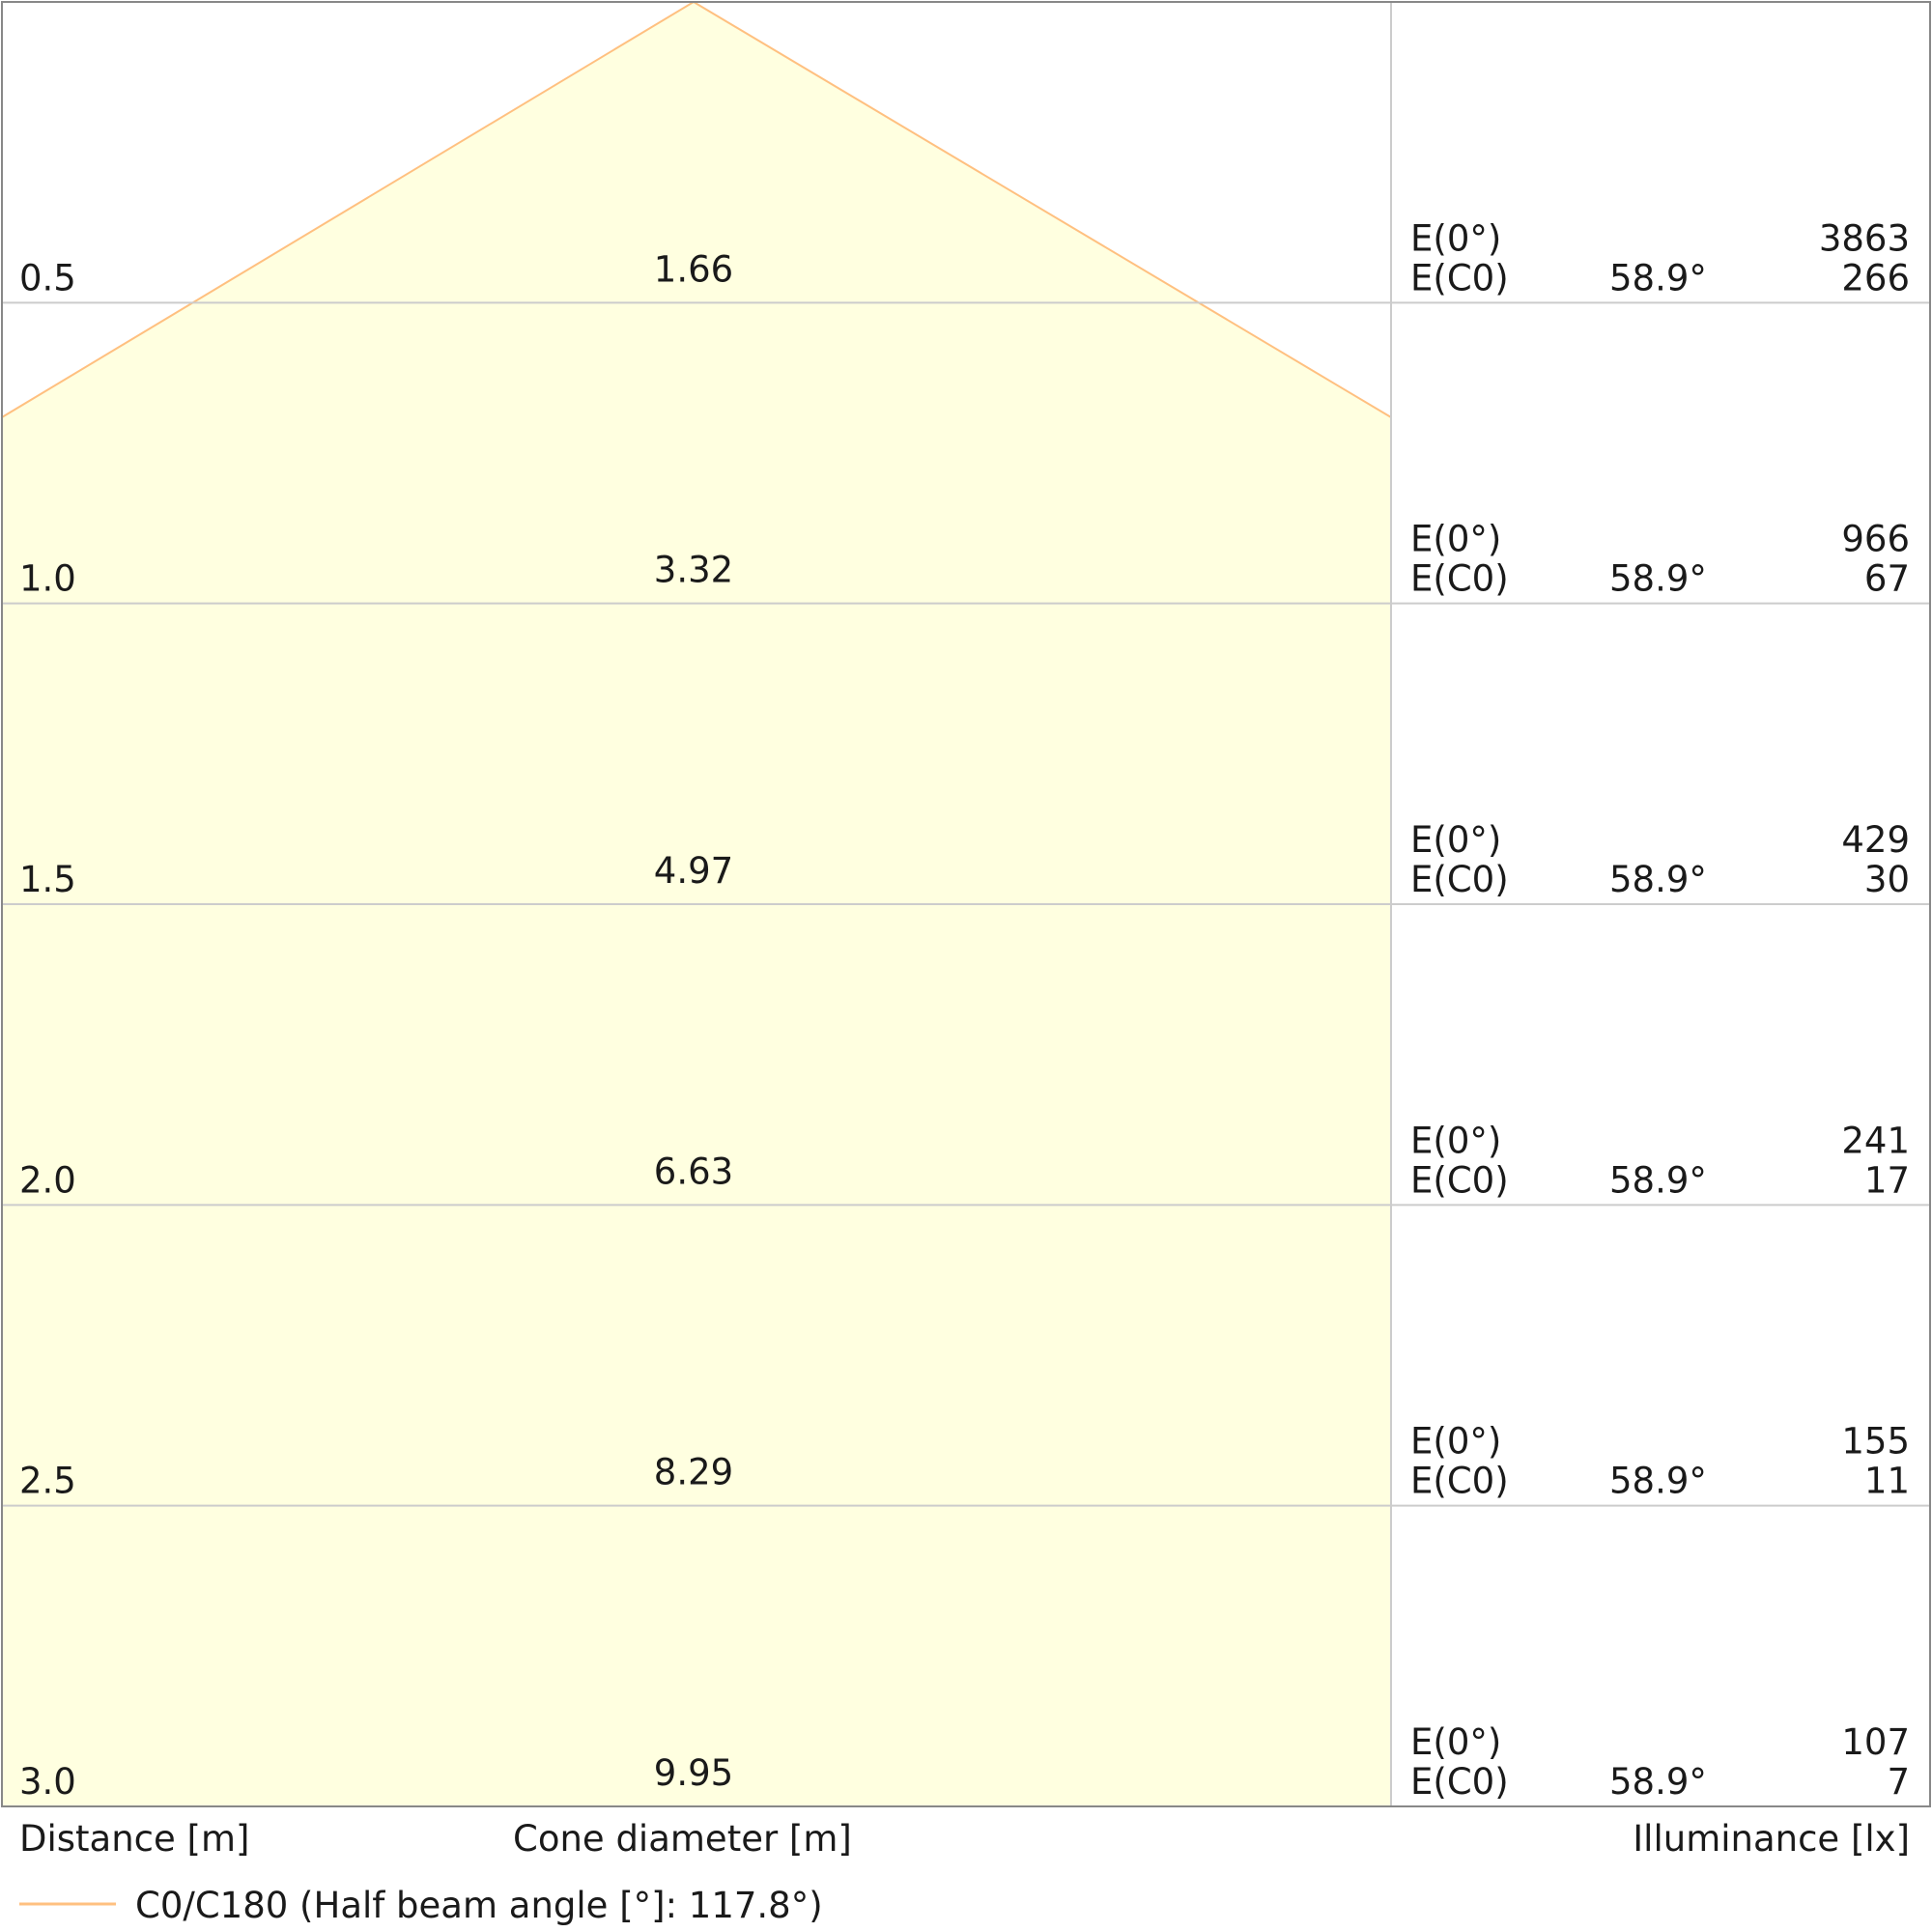 Image resolution: width=1932 pixels, height=1932 pixels. What do you see at coordinates (1875, 277) in the screenshot?
I see `ec0-value: 266` at bounding box center [1875, 277].